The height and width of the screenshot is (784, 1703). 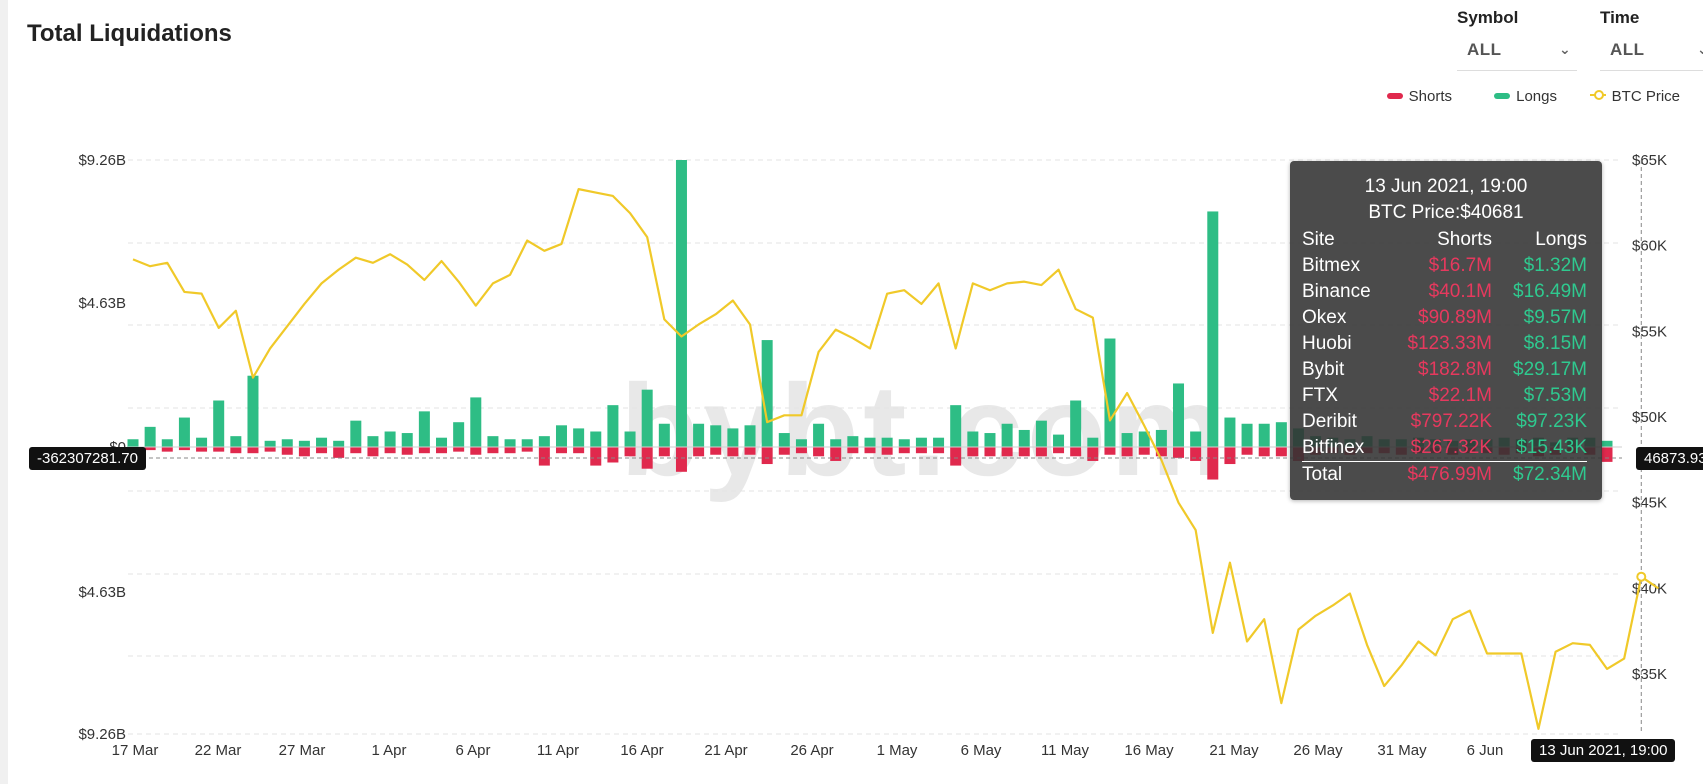 I want to click on x-axis-tick-label: 21 Apr, so click(x=725, y=750).